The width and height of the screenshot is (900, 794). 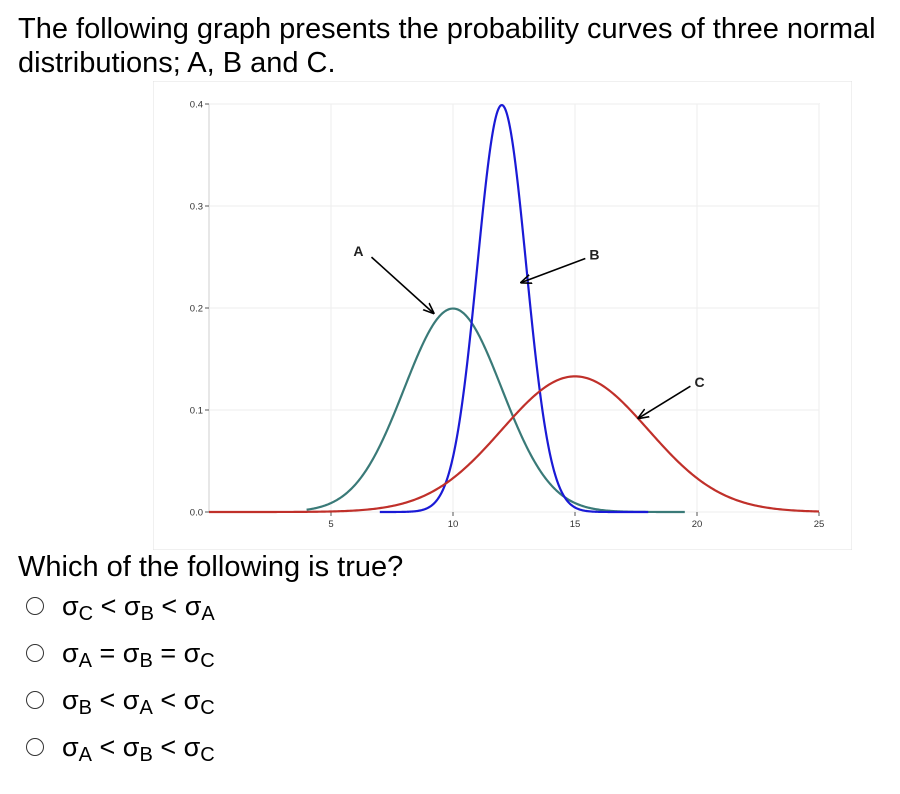 I want to click on option-1: σC < σB < σA, so click(x=120, y=606).